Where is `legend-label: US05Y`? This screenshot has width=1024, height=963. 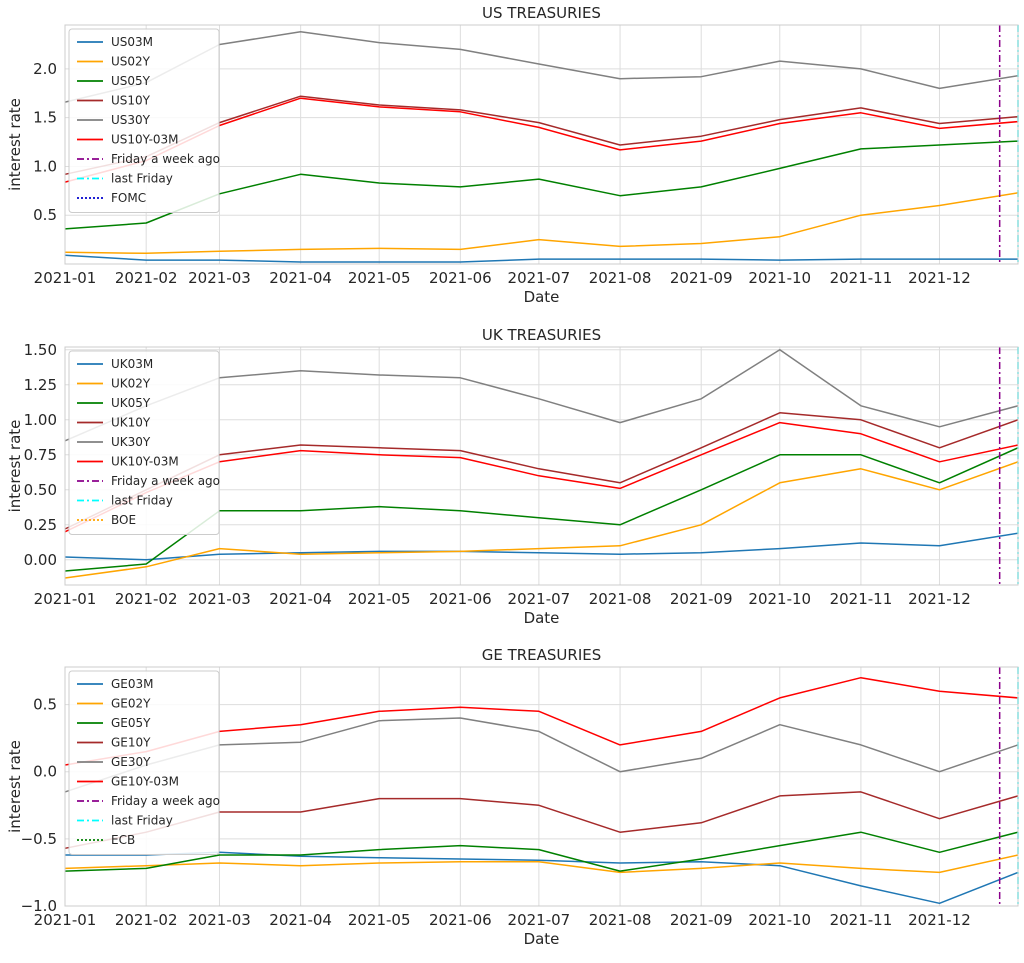
legend-label: US05Y is located at coordinates (131, 81).